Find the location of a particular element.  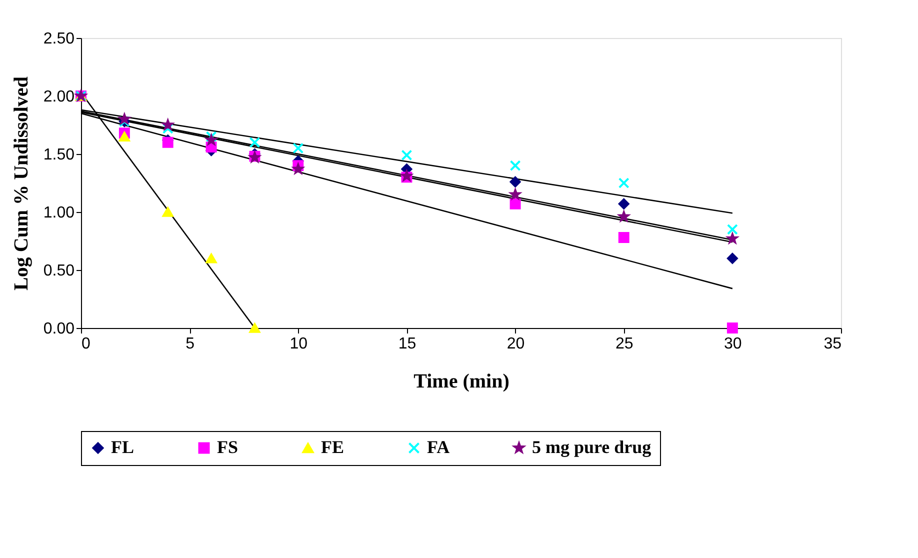

x-tick-label: 5 is located at coordinates (190, 344).